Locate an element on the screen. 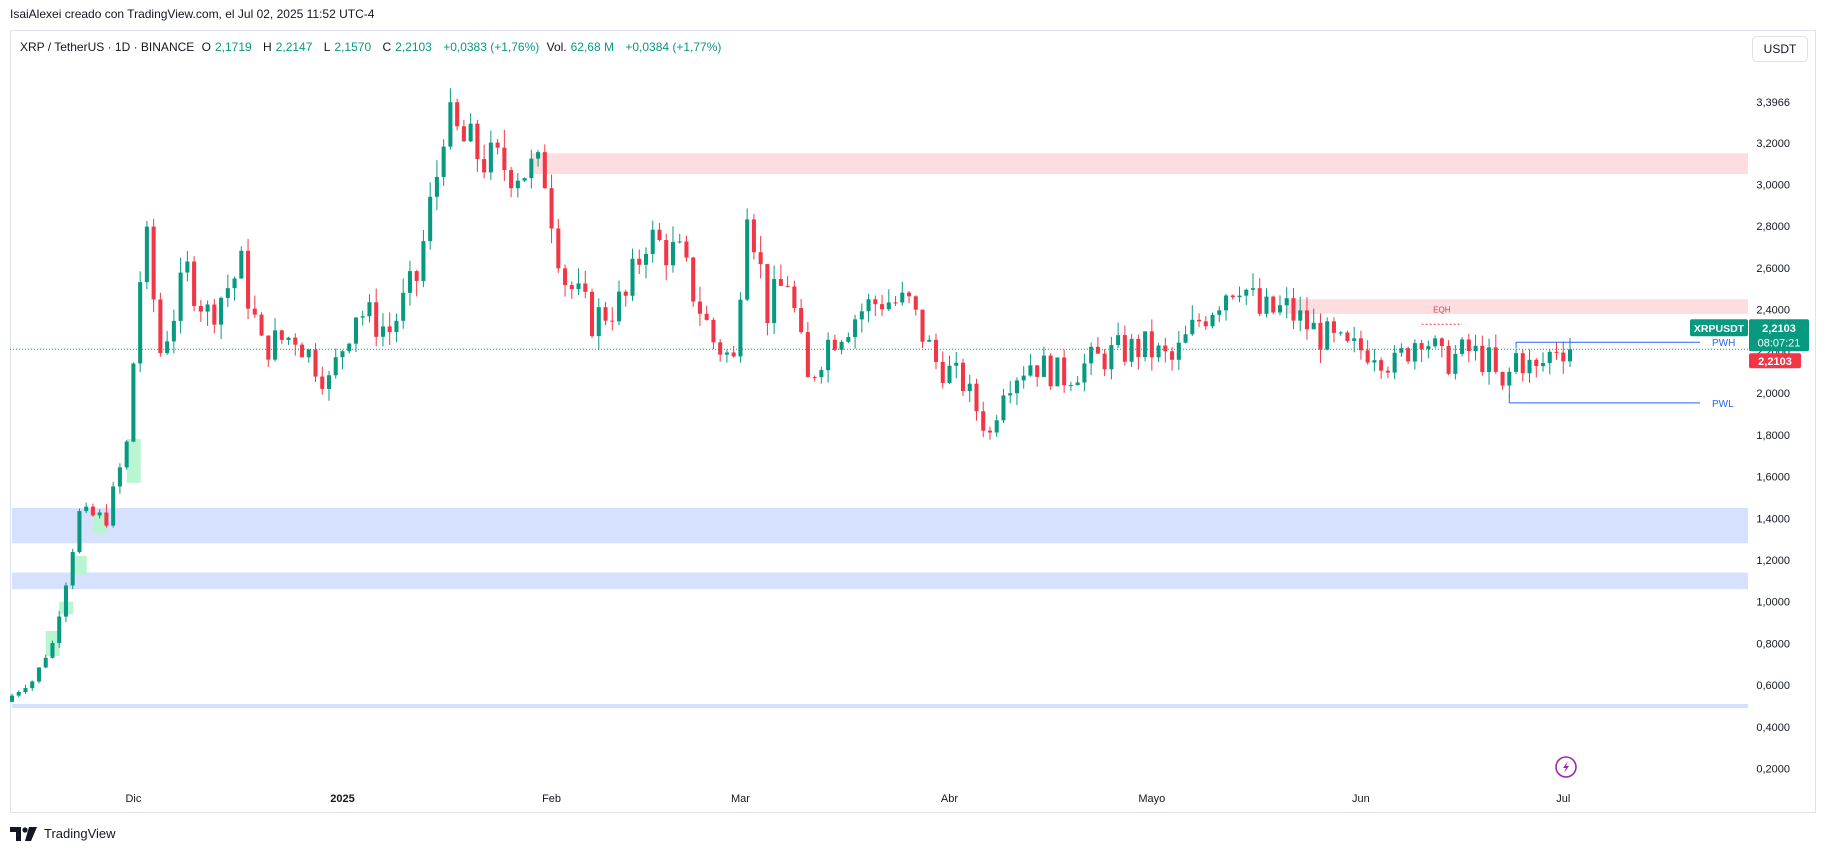 The width and height of the screenshot is (1826, 853). lightning-bolt-shape is located at coordinates (1566, 767).